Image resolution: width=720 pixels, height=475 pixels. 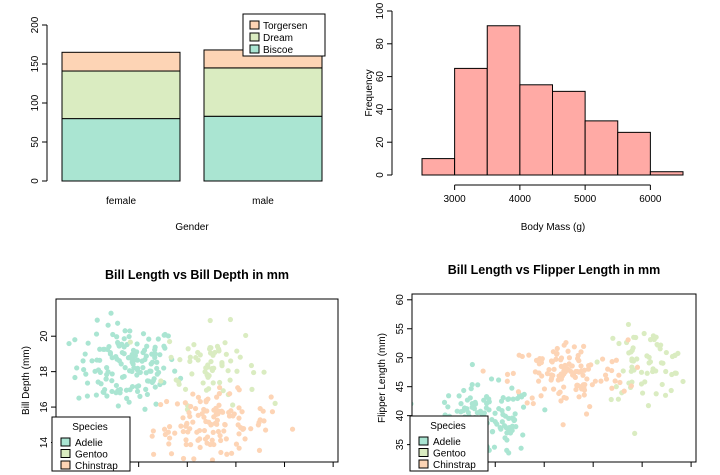 I want to click on y-tick-label: 100, so click(x=380, y=10).